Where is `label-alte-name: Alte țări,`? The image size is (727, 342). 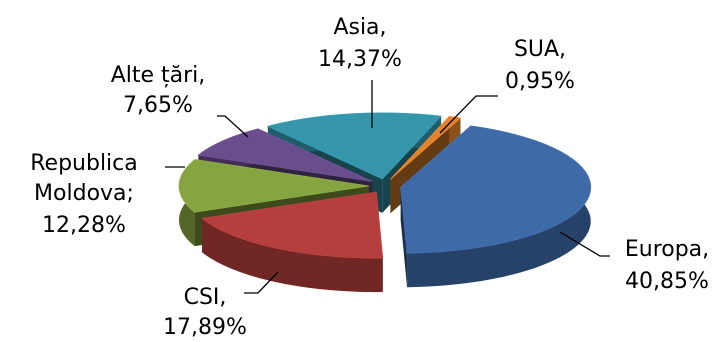
label-alte-name: Alte țări, is located at coordinates (158, 75).